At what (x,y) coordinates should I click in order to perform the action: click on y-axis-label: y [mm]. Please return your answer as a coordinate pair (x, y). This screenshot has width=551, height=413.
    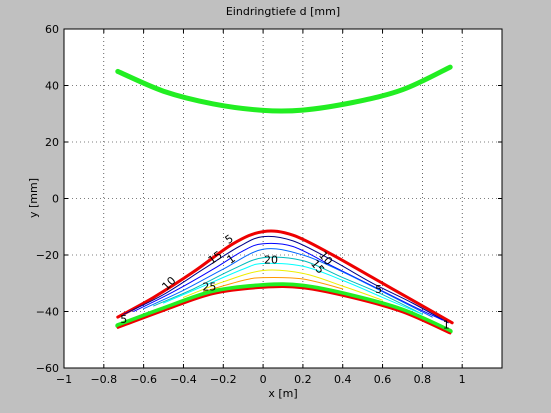
    Looking at the image, I should click on (33, 198).